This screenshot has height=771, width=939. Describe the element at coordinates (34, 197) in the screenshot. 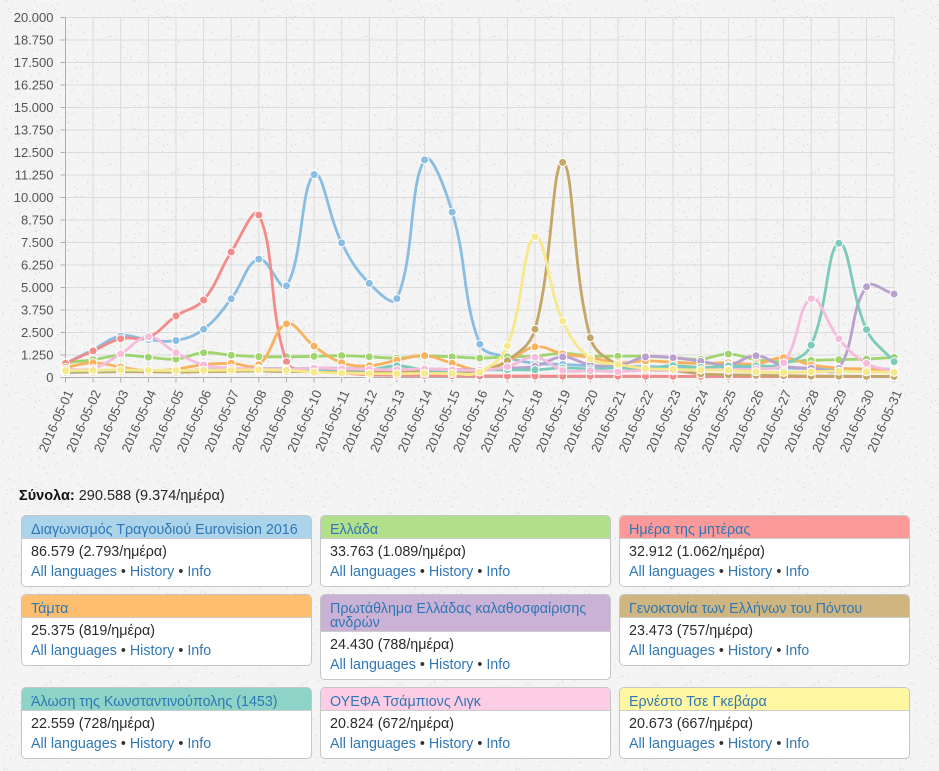

I see `svg-text: 10.000` at that location.